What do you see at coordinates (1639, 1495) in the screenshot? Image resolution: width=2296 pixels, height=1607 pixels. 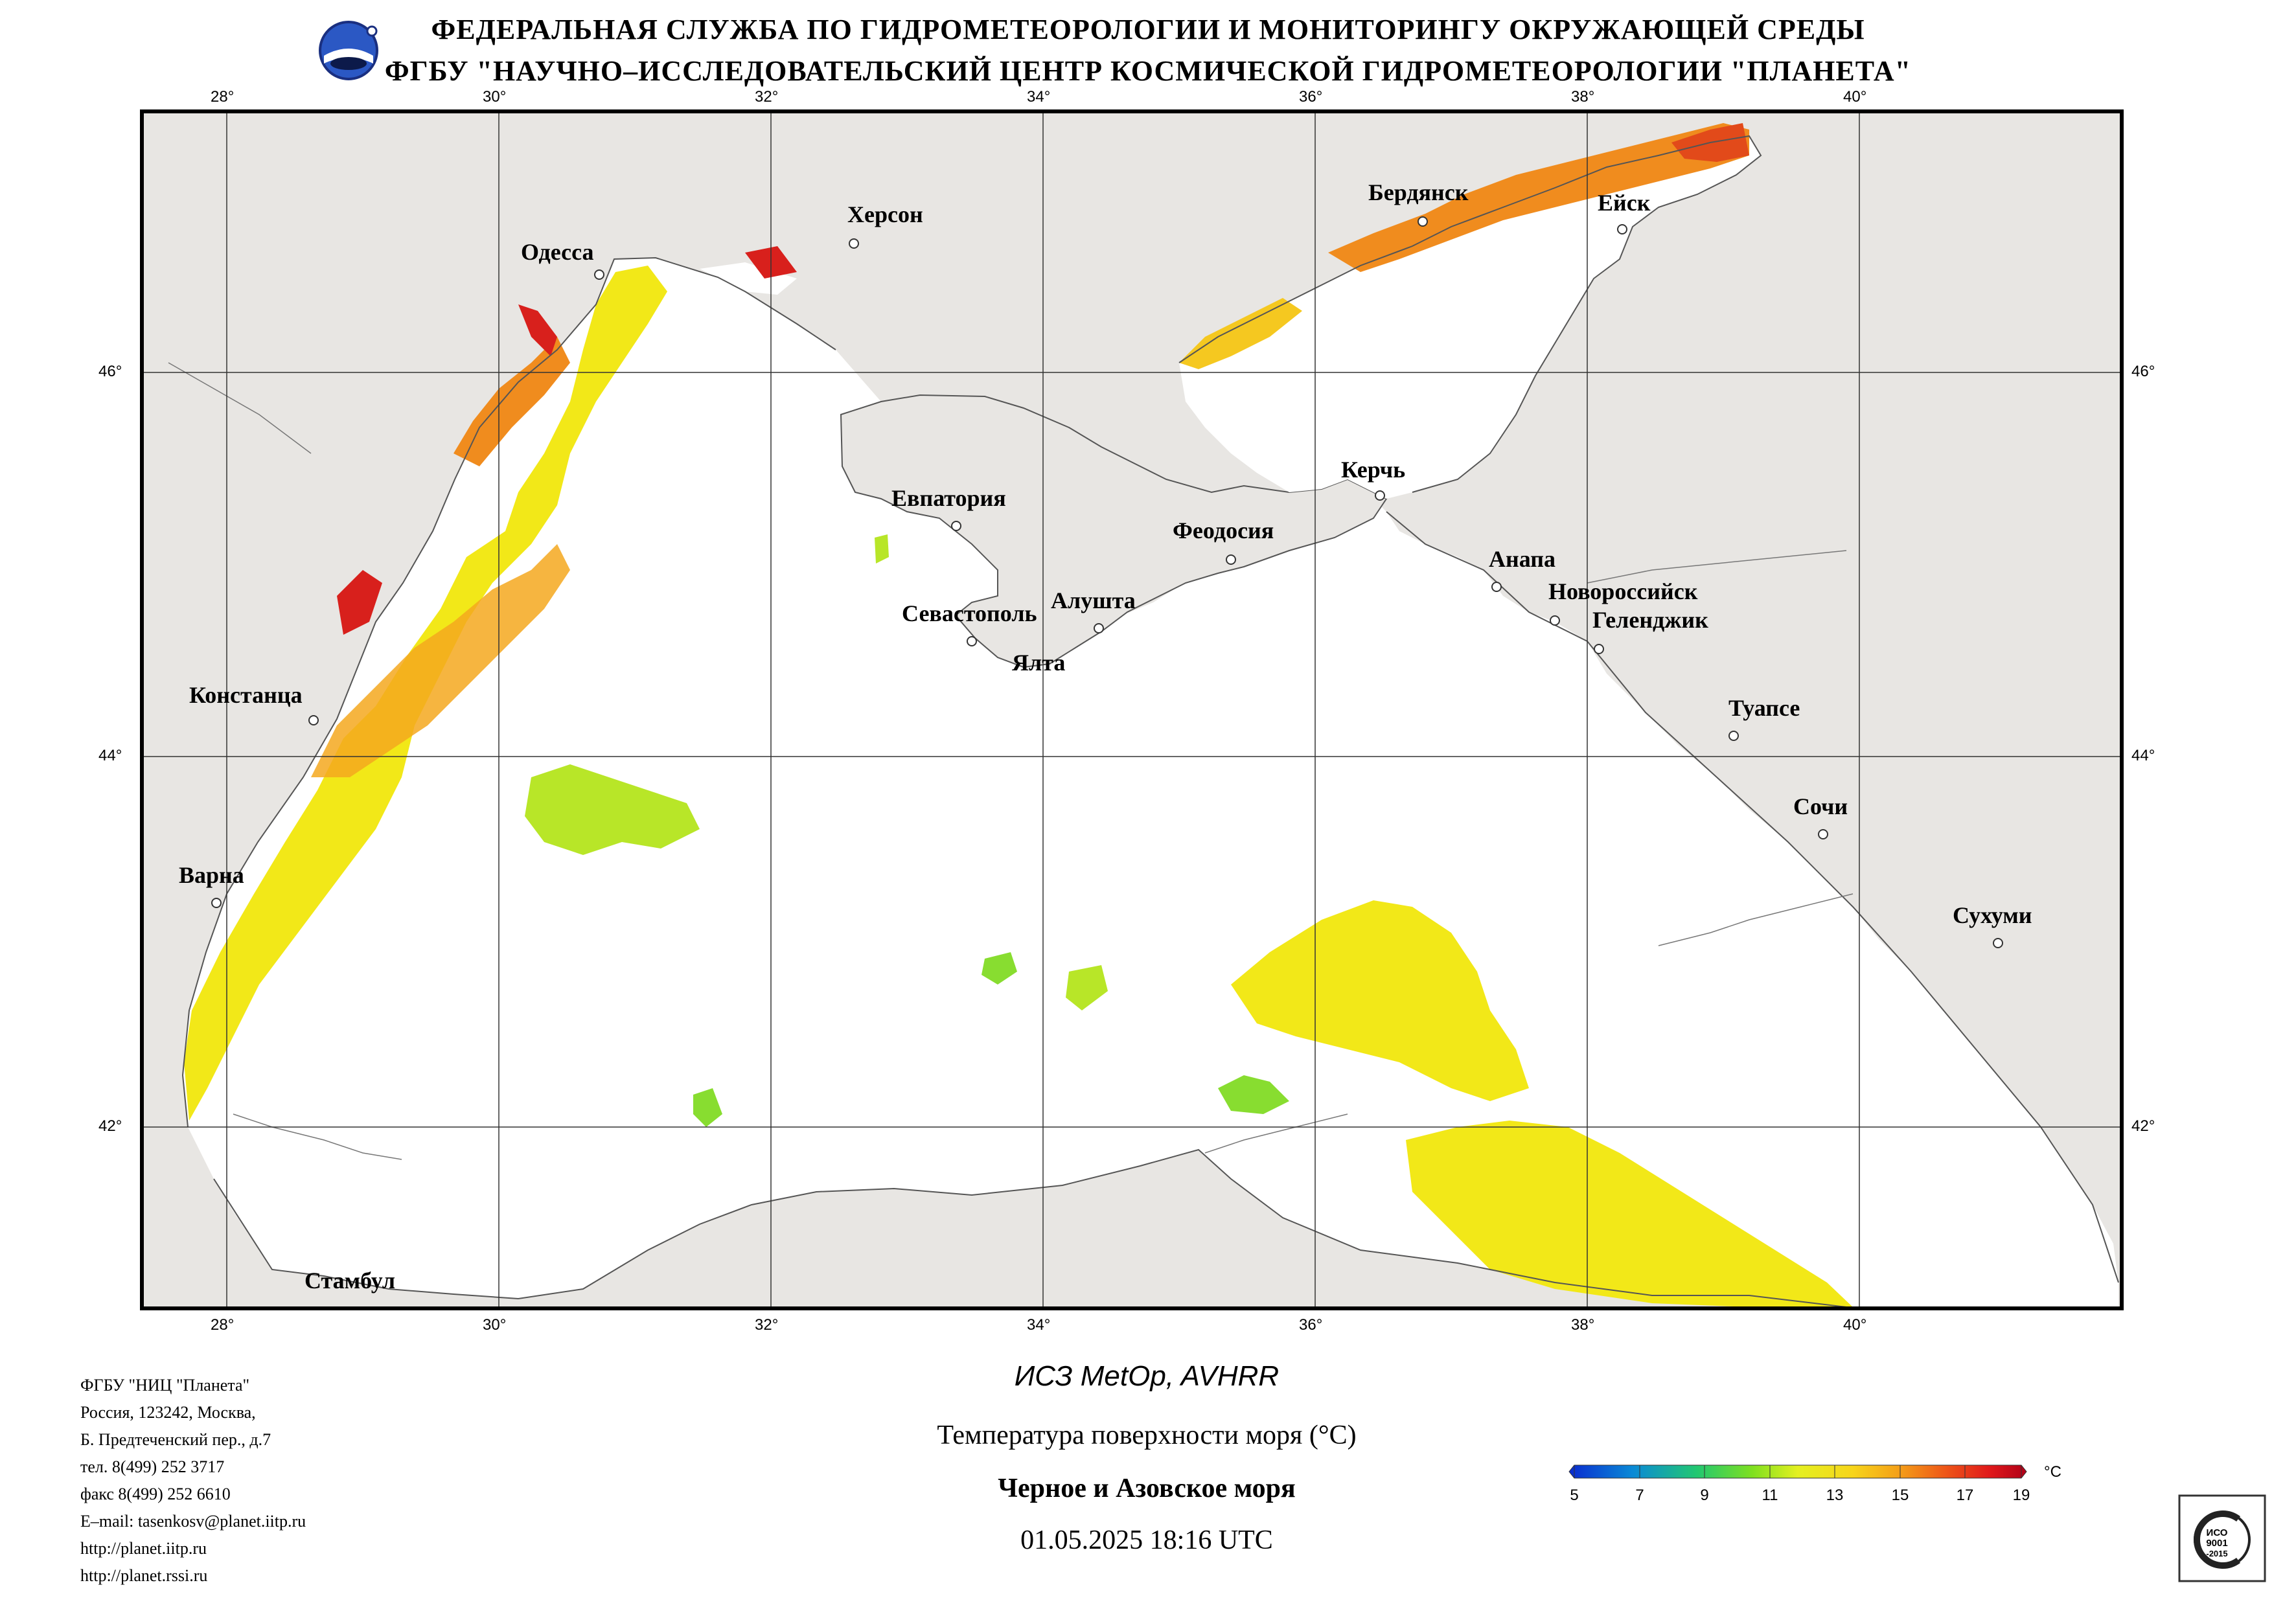 I see `colorbar-tick-7: 7` at bounding box center [1639, 1495].